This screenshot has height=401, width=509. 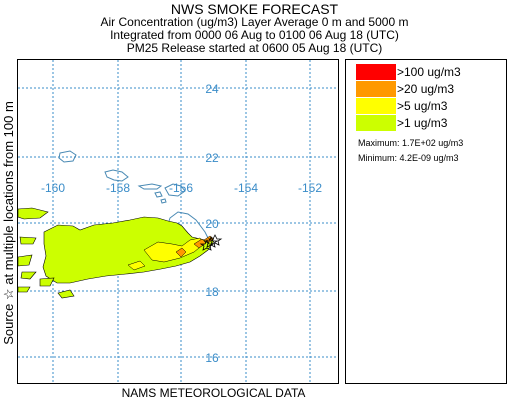 What do you see at coordinates (150, 186) in the screenshot?
I see `island-molokai` at bounding box center [150, 186].